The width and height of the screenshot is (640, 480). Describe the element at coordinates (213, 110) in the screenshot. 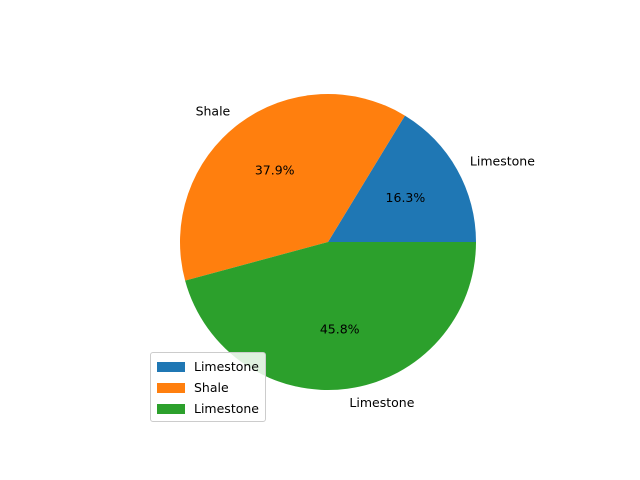

I see `slice-label: Shale` at that location.